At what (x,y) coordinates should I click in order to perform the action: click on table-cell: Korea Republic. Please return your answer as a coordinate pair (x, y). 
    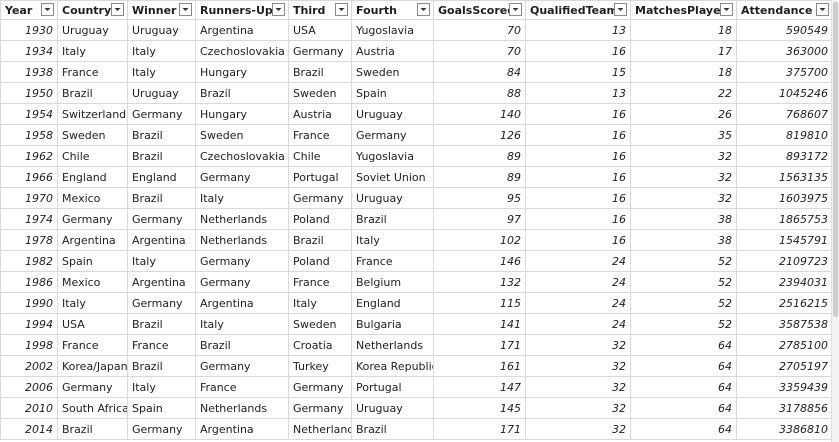
    Looking at the image, I should click on (392, 366).